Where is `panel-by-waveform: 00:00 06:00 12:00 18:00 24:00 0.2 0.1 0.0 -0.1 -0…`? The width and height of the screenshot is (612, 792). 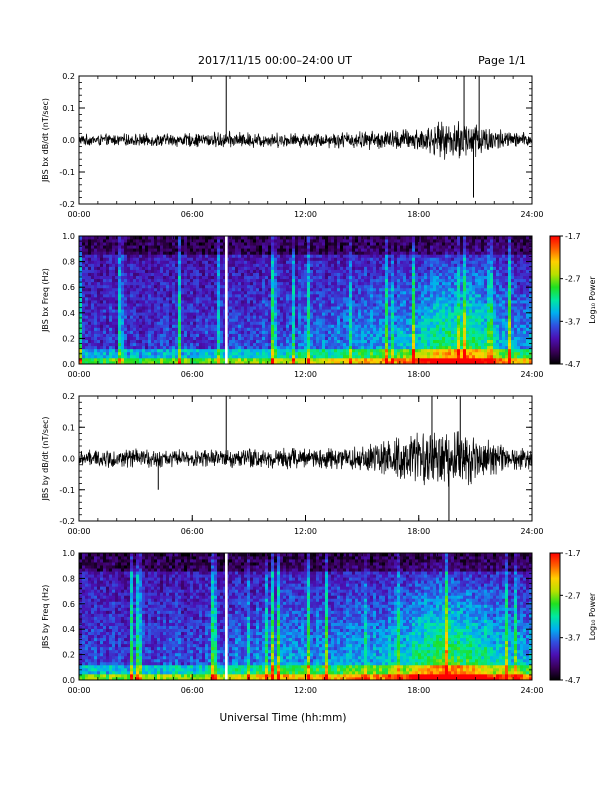 panel-by-waveform: 00:00 06:00 12:00 18:00 24:00 0.2 0.1 0.0 -0.1 -0… is located at coordinates (292, 464).